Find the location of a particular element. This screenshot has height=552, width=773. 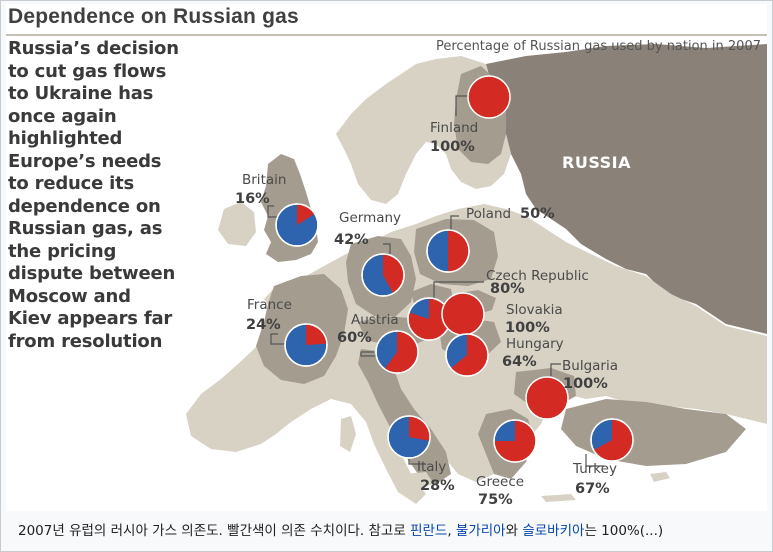

label-hungary: Hungary is located at coordinates (535, 344).